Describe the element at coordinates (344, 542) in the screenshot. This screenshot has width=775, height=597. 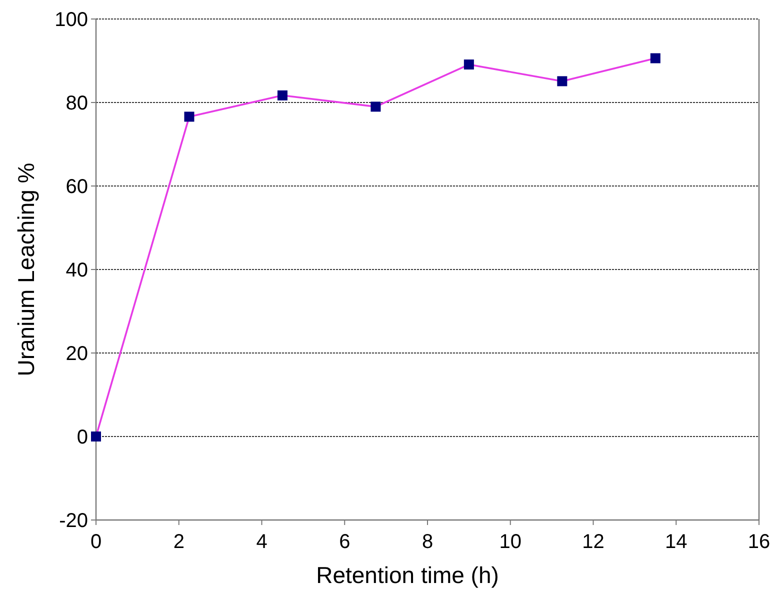
I see `x-tick-label: 6` at that location.